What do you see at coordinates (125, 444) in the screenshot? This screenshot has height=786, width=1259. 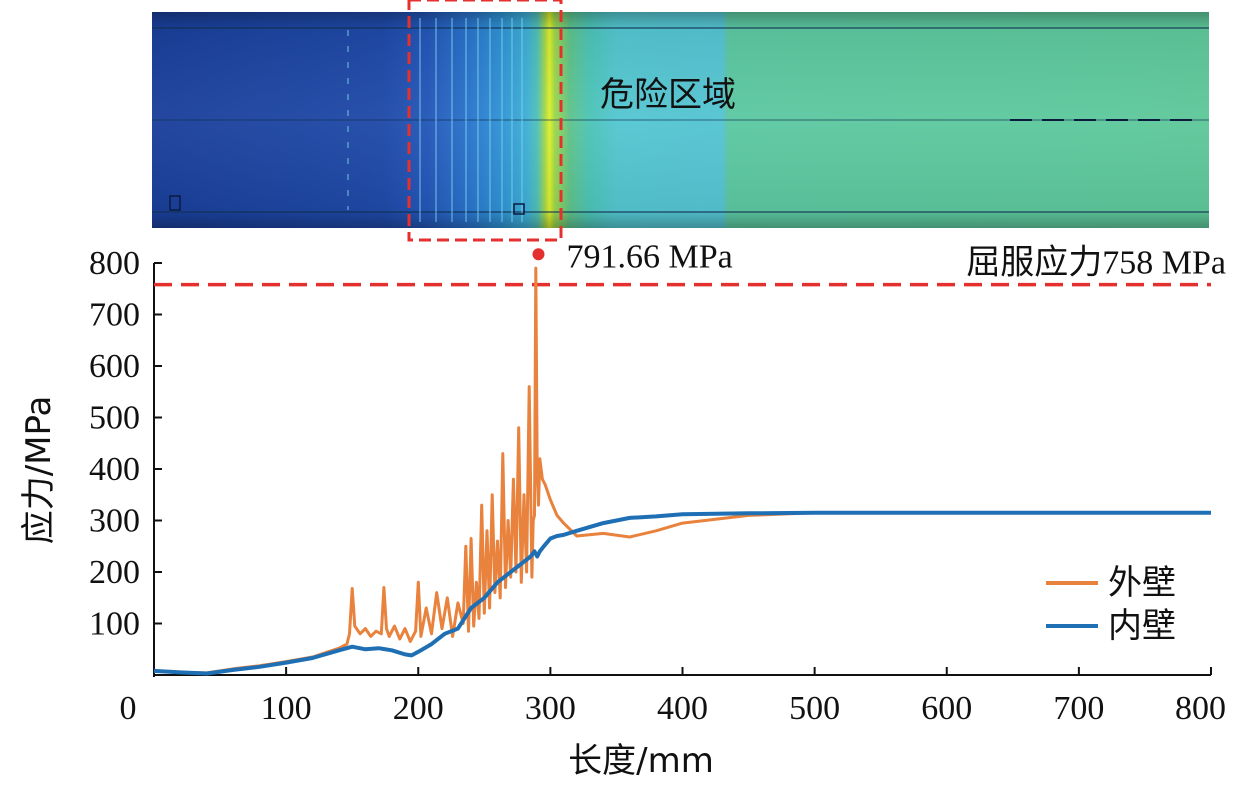 I see `y-ticks: 100 200 300 400 500 600 700 800` at bounding box center [125, 444].